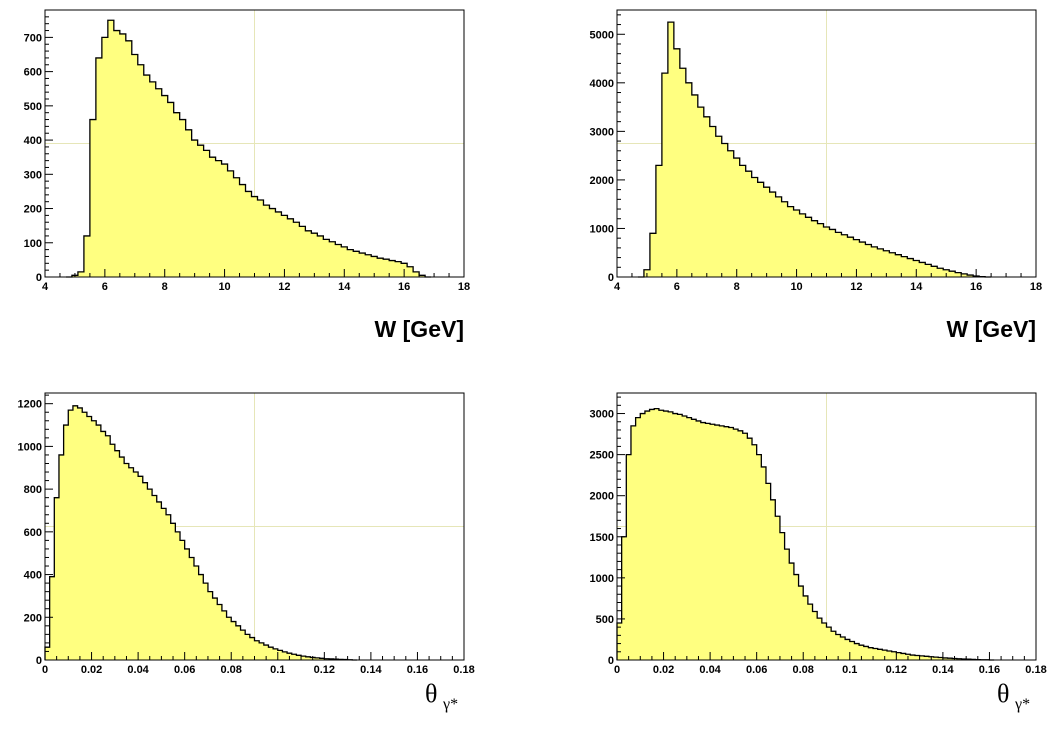 The height and width of the screenshot is (729, 1055). Describe the element at coordinates (33, 490) in the screenshot. I see `y-tick-label: 800` at that location.